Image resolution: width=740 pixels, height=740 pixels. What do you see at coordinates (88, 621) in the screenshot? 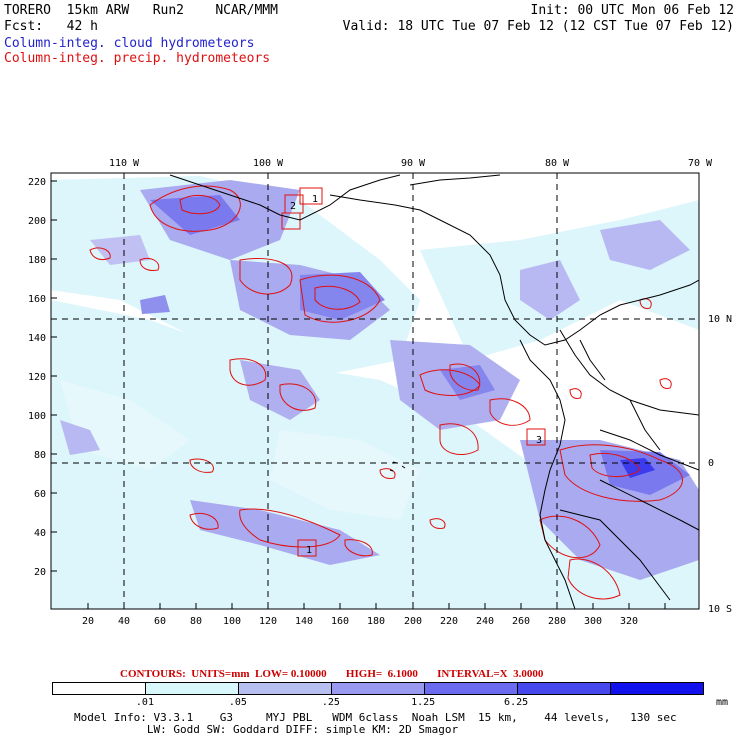
I see `x-tick-label: 20` at bounding box center [88, 621].